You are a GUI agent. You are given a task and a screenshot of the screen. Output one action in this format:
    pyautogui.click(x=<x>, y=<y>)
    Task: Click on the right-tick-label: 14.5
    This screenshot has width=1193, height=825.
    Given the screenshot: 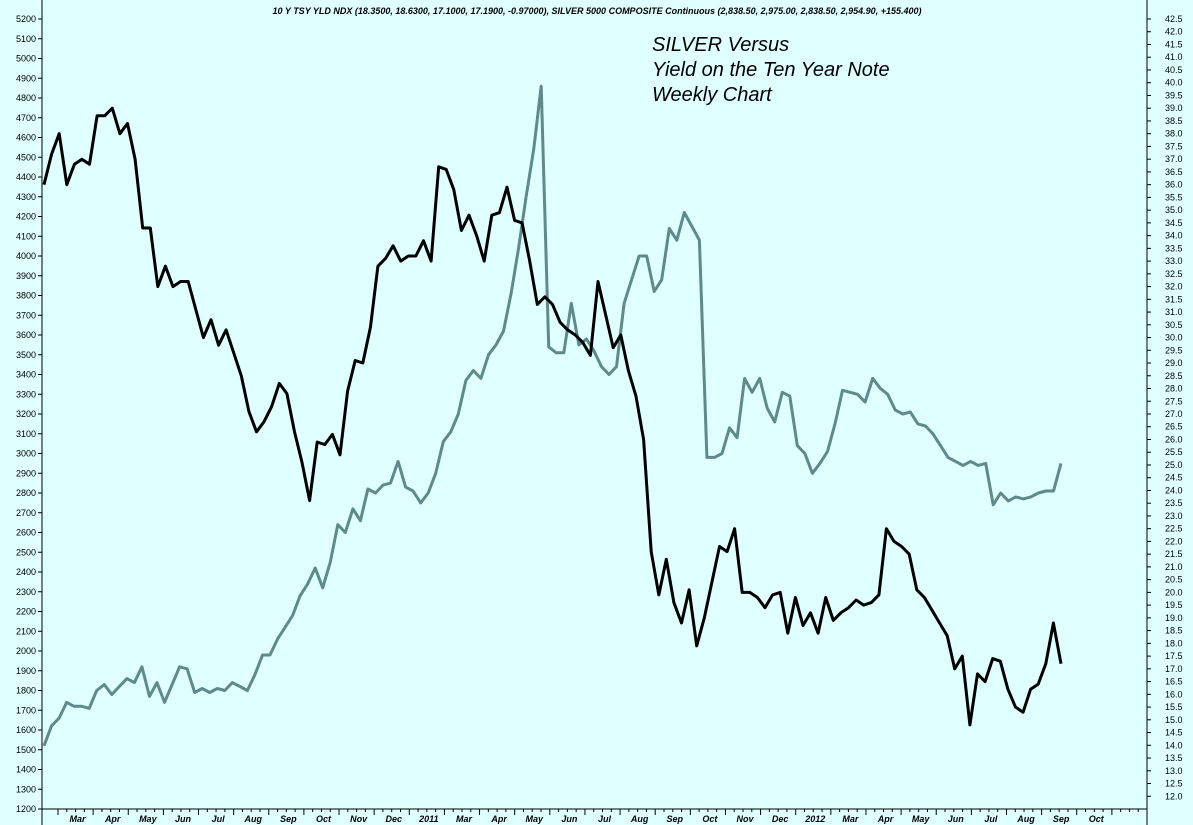 What is the action you would take?
    pyautogui.click(x=1174, y=733)
    